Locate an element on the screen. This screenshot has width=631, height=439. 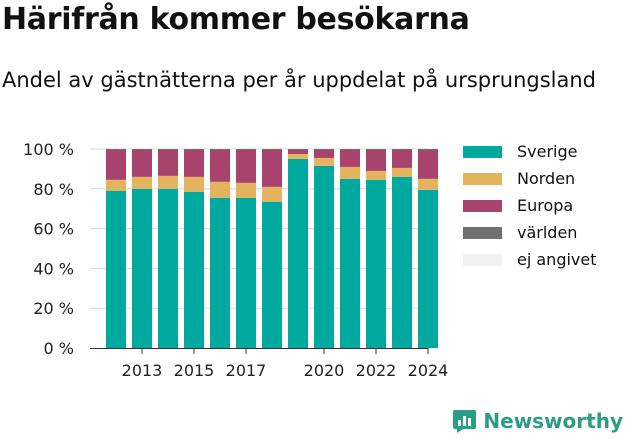
y-tick-label: 60 % is located at coordinates (53, 229).